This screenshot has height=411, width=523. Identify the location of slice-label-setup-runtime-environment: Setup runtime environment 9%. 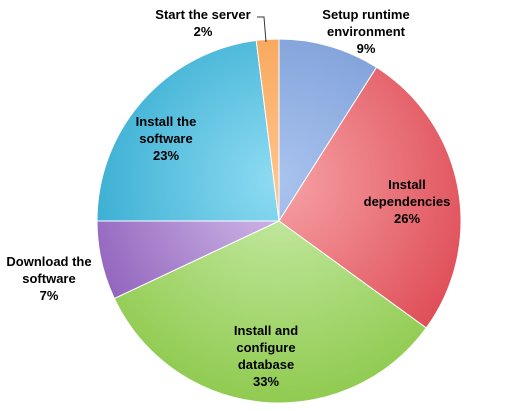
(365, 31).